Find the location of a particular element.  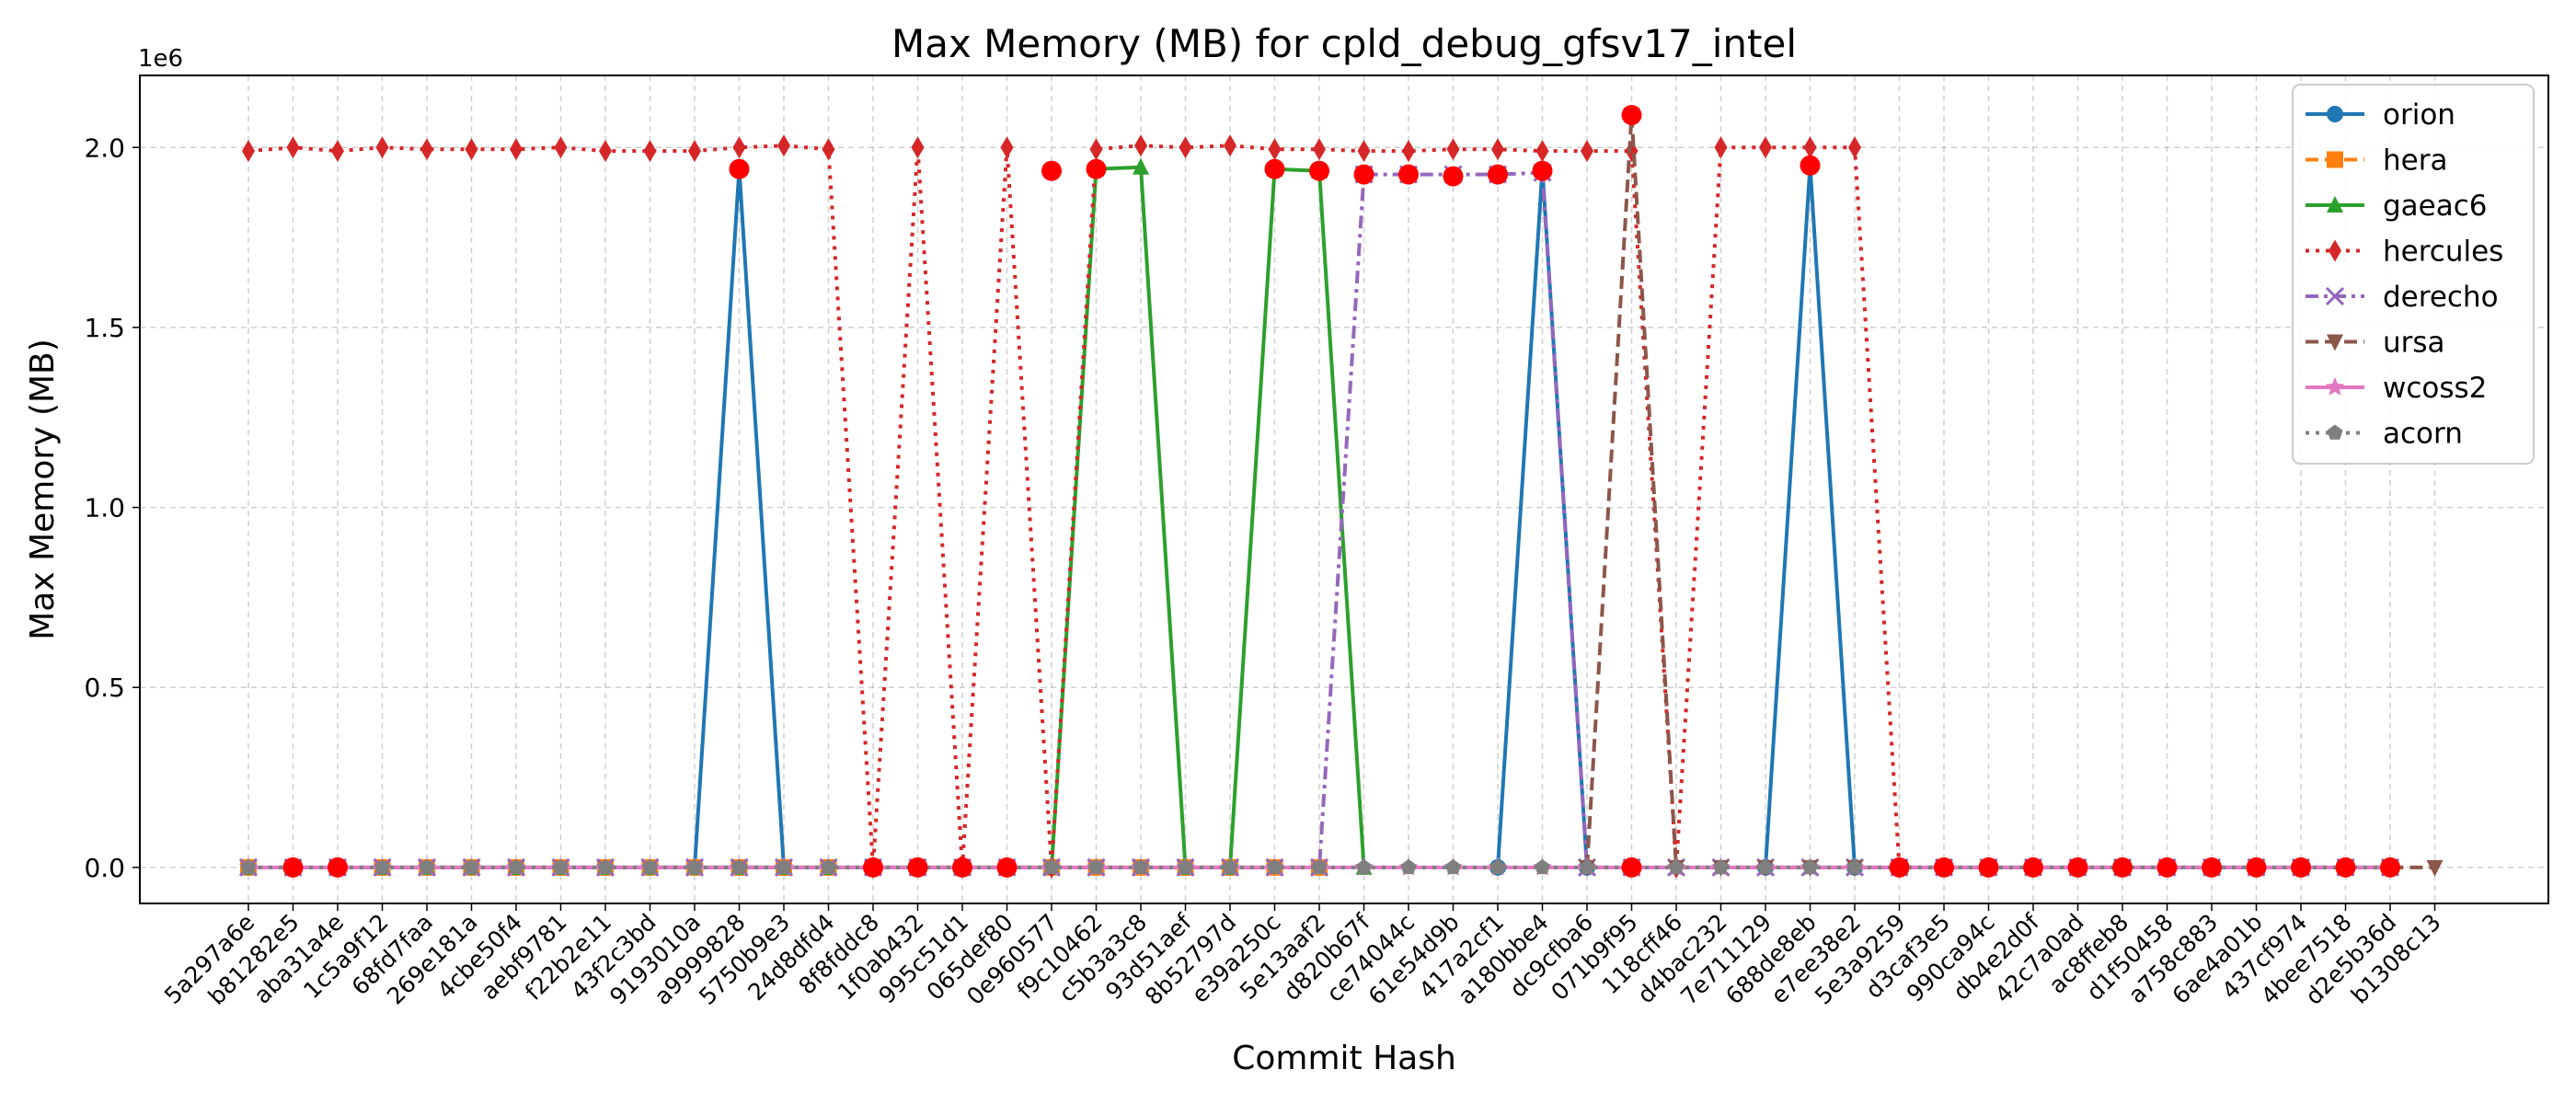

y-axis-offset: 1e6 is located at coordinates (160, 59).